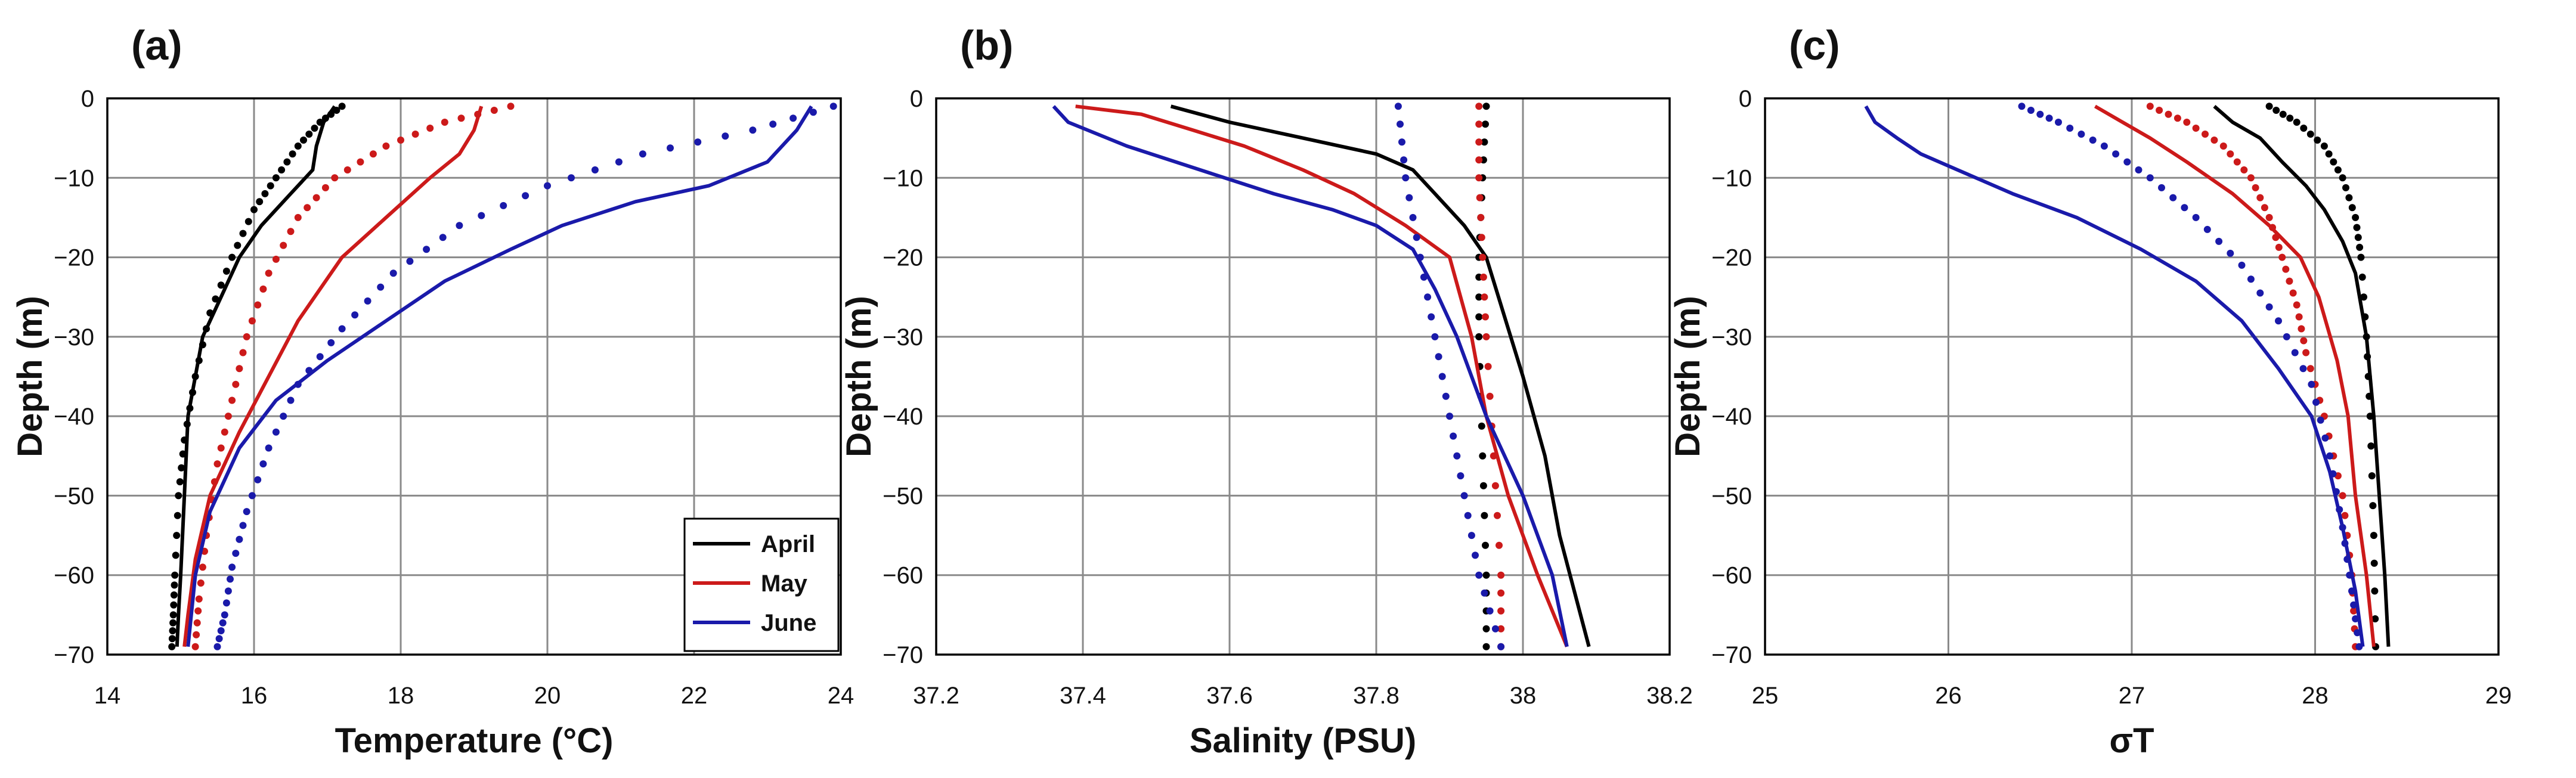 The height and width of the screenshot is (778, 2576). I want to click on y-tick-label: 0, so click(88, 99).